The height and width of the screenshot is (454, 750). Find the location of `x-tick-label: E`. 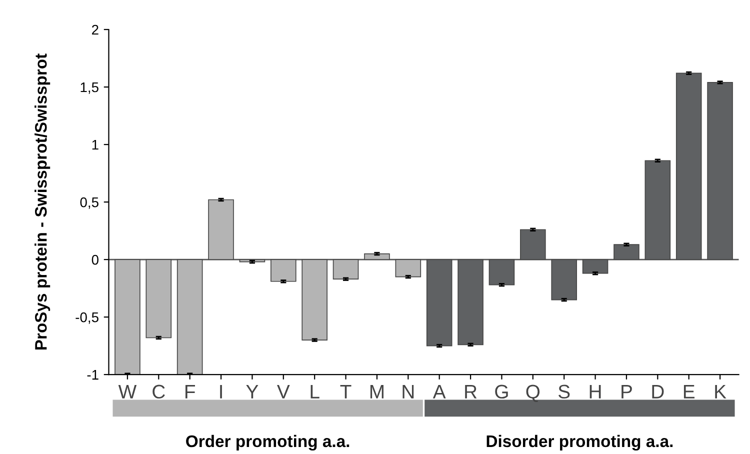

x-tick-label: E is located at coordinates (689, 391).